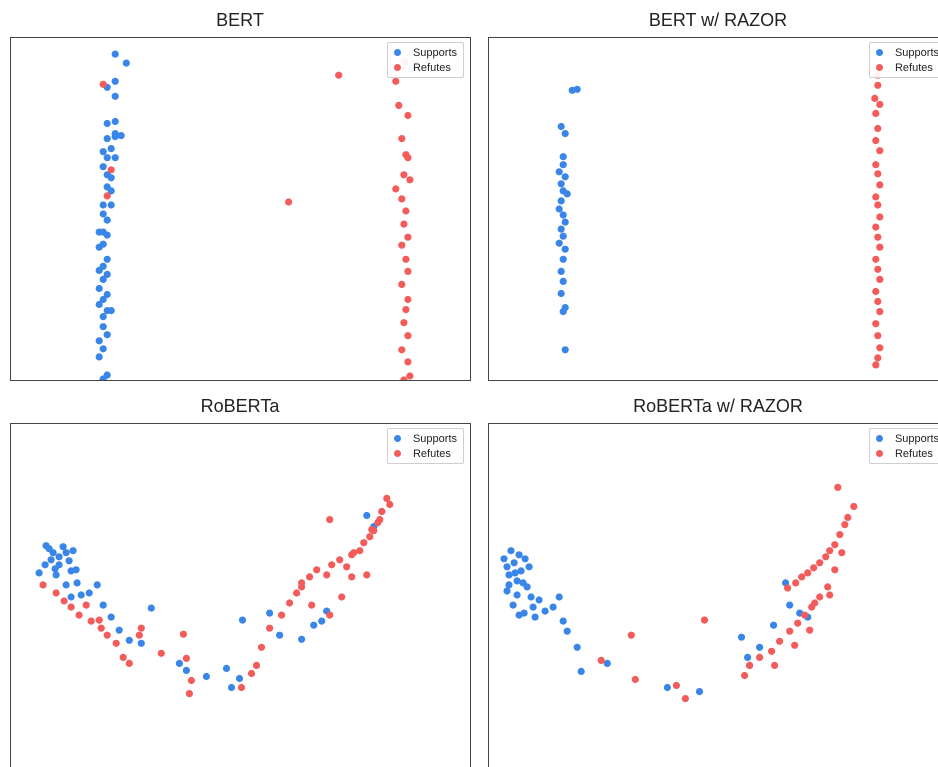 The image size is (938, 767). What do you see at coordinates (240, 406) in the screenshot?
I see `chart-title: RoBERTa` at bounding box center [240, 406].